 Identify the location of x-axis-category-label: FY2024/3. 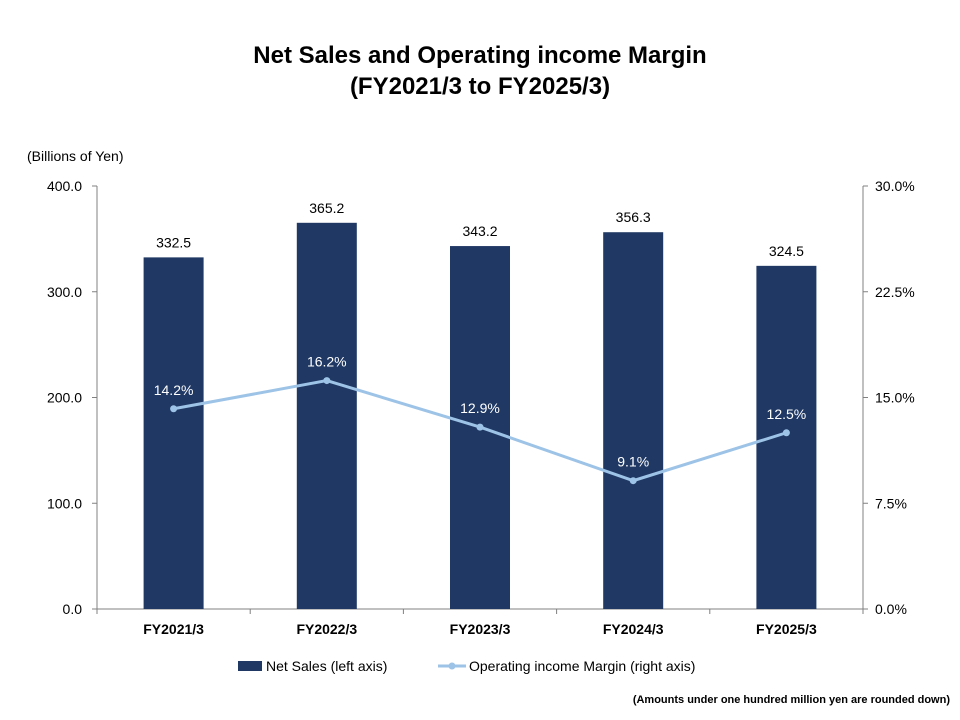
(633, 629).